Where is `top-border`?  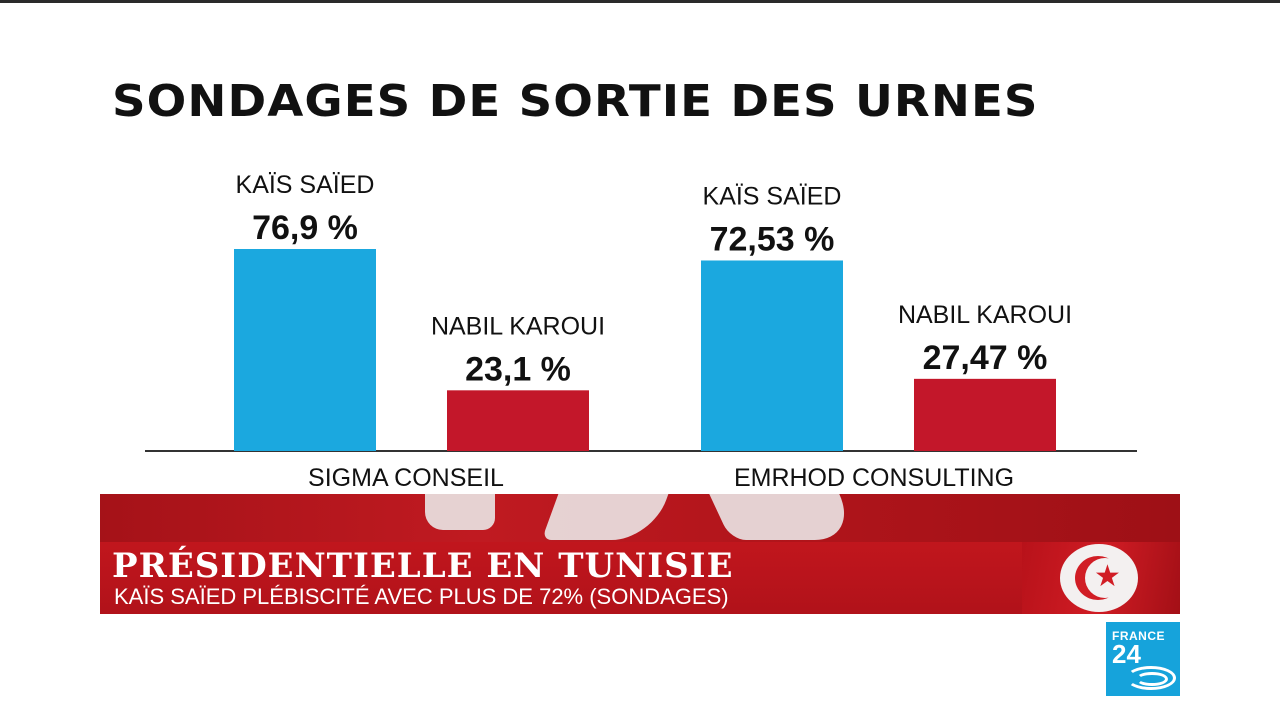
top-border is located at coordinates (640, 1).